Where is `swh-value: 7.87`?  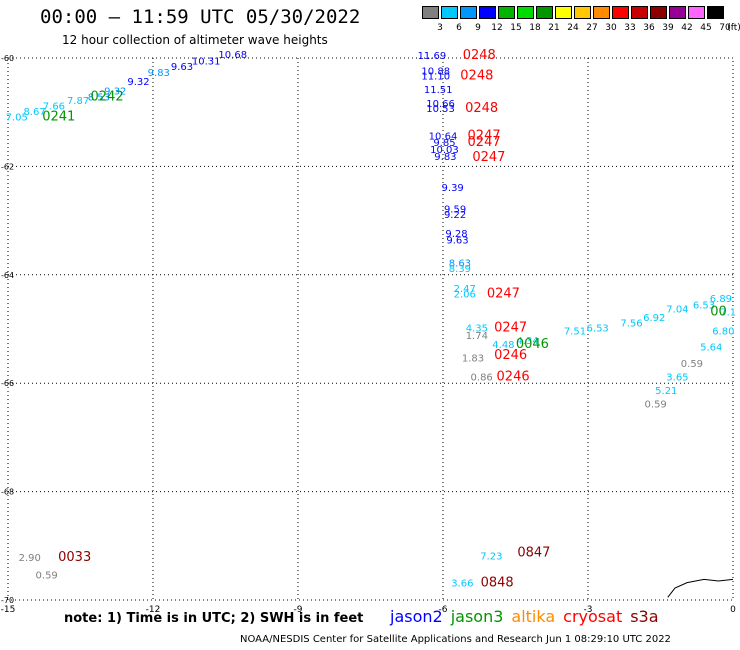 swh-value: 7.87 is located at coordinates (78, 101).